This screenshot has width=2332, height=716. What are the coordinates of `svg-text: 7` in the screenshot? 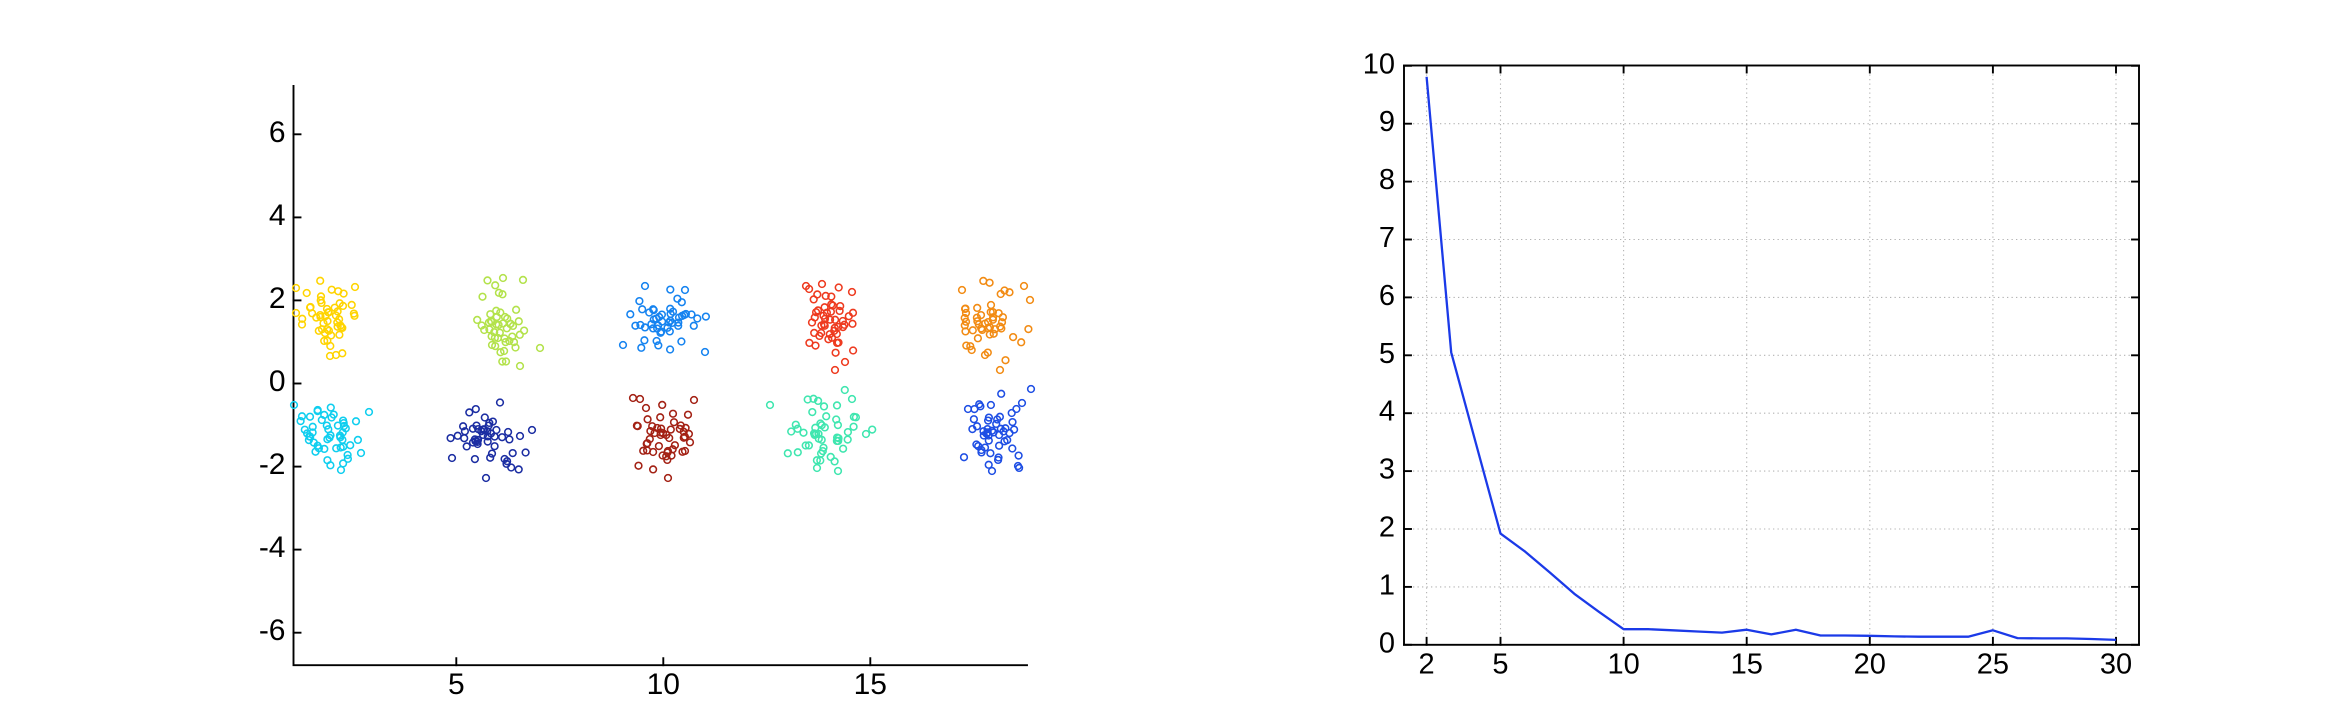 It's located at (1387, 238).